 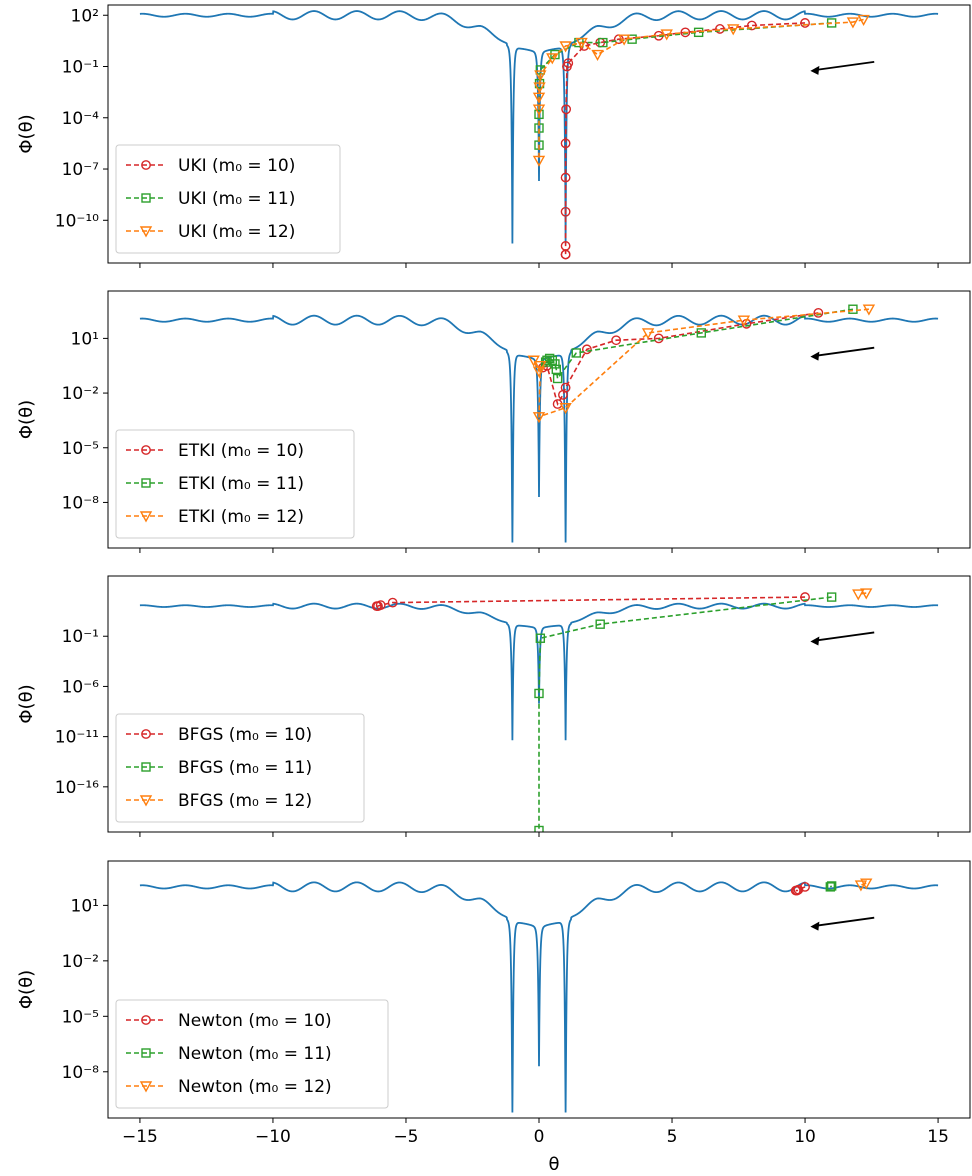 I want to click on legend-label: Newton (m₀ = 12), so click(x=255, y=1087).